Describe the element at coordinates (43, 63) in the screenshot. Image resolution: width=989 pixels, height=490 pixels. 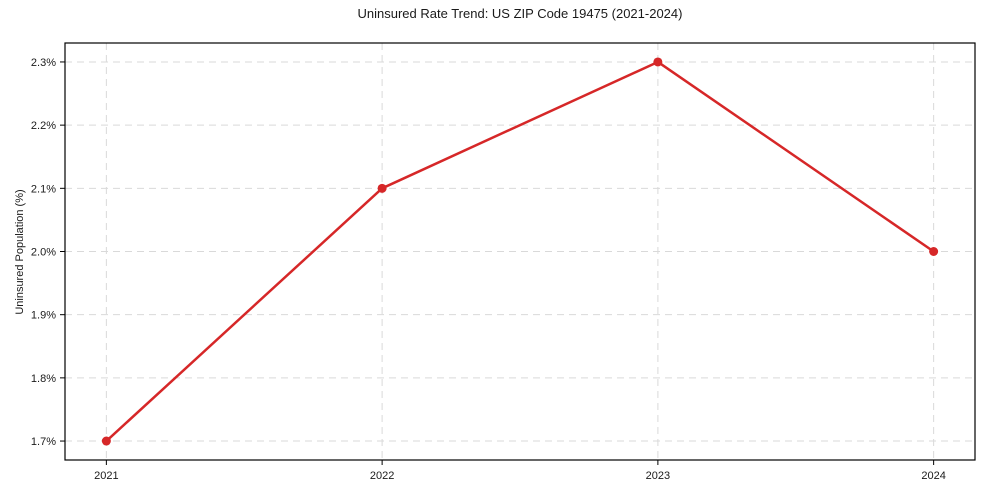
I see `y-tick-label: 2.3%` at that location.